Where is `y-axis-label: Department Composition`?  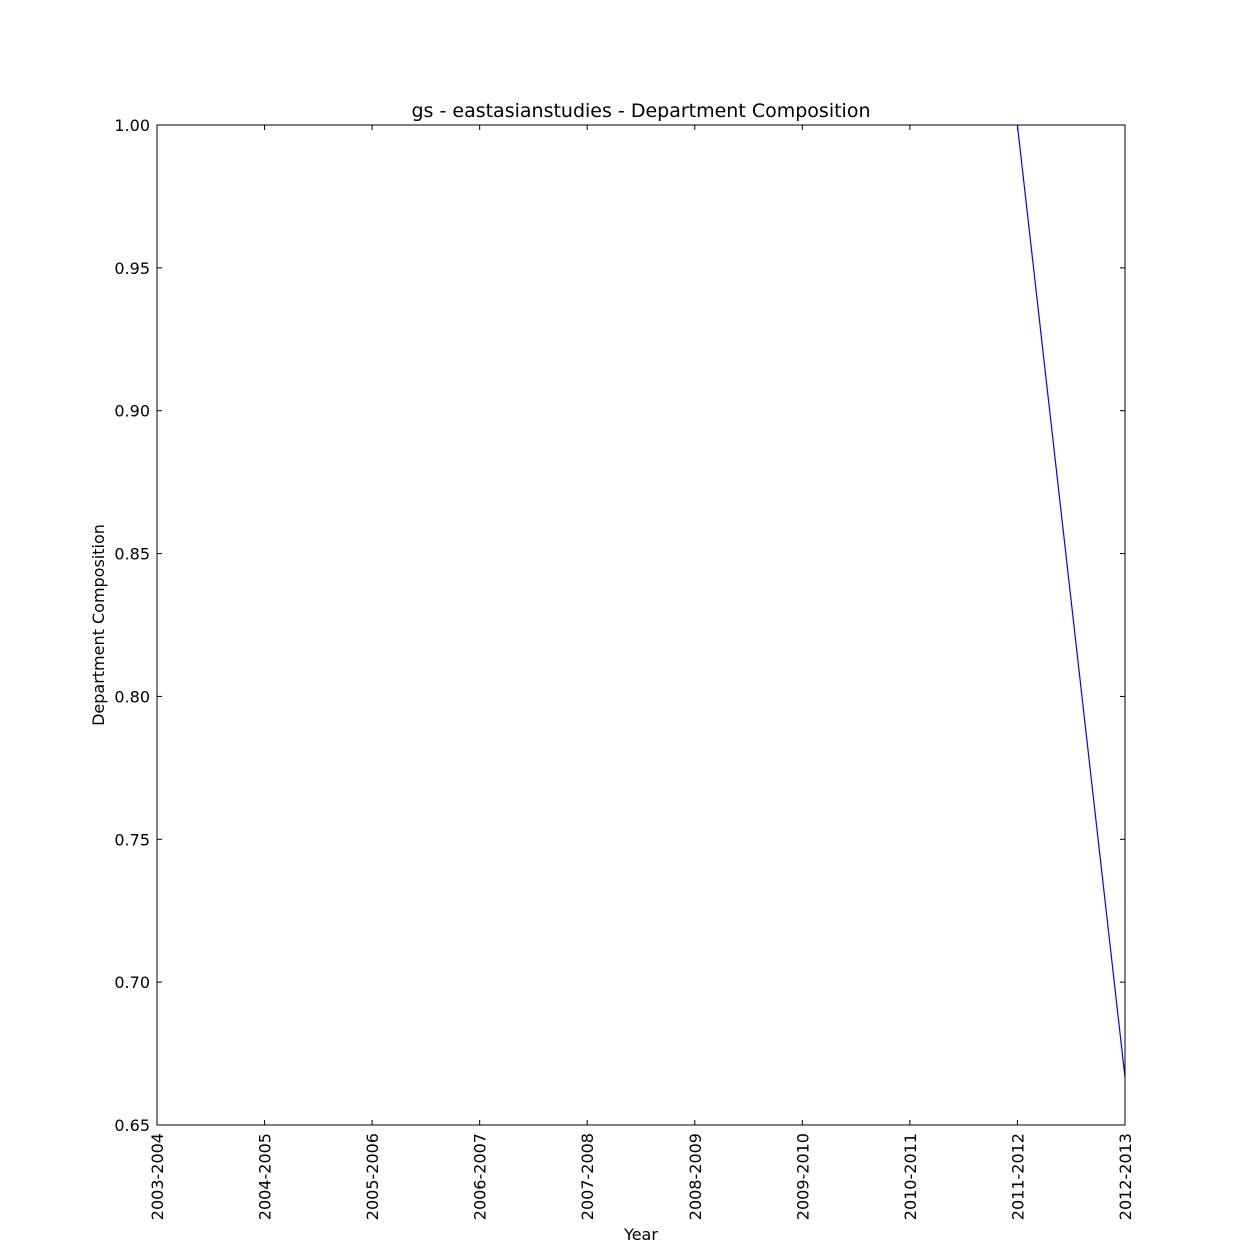
y-axis-label: Department Composition is located at coordinates (98, 625).